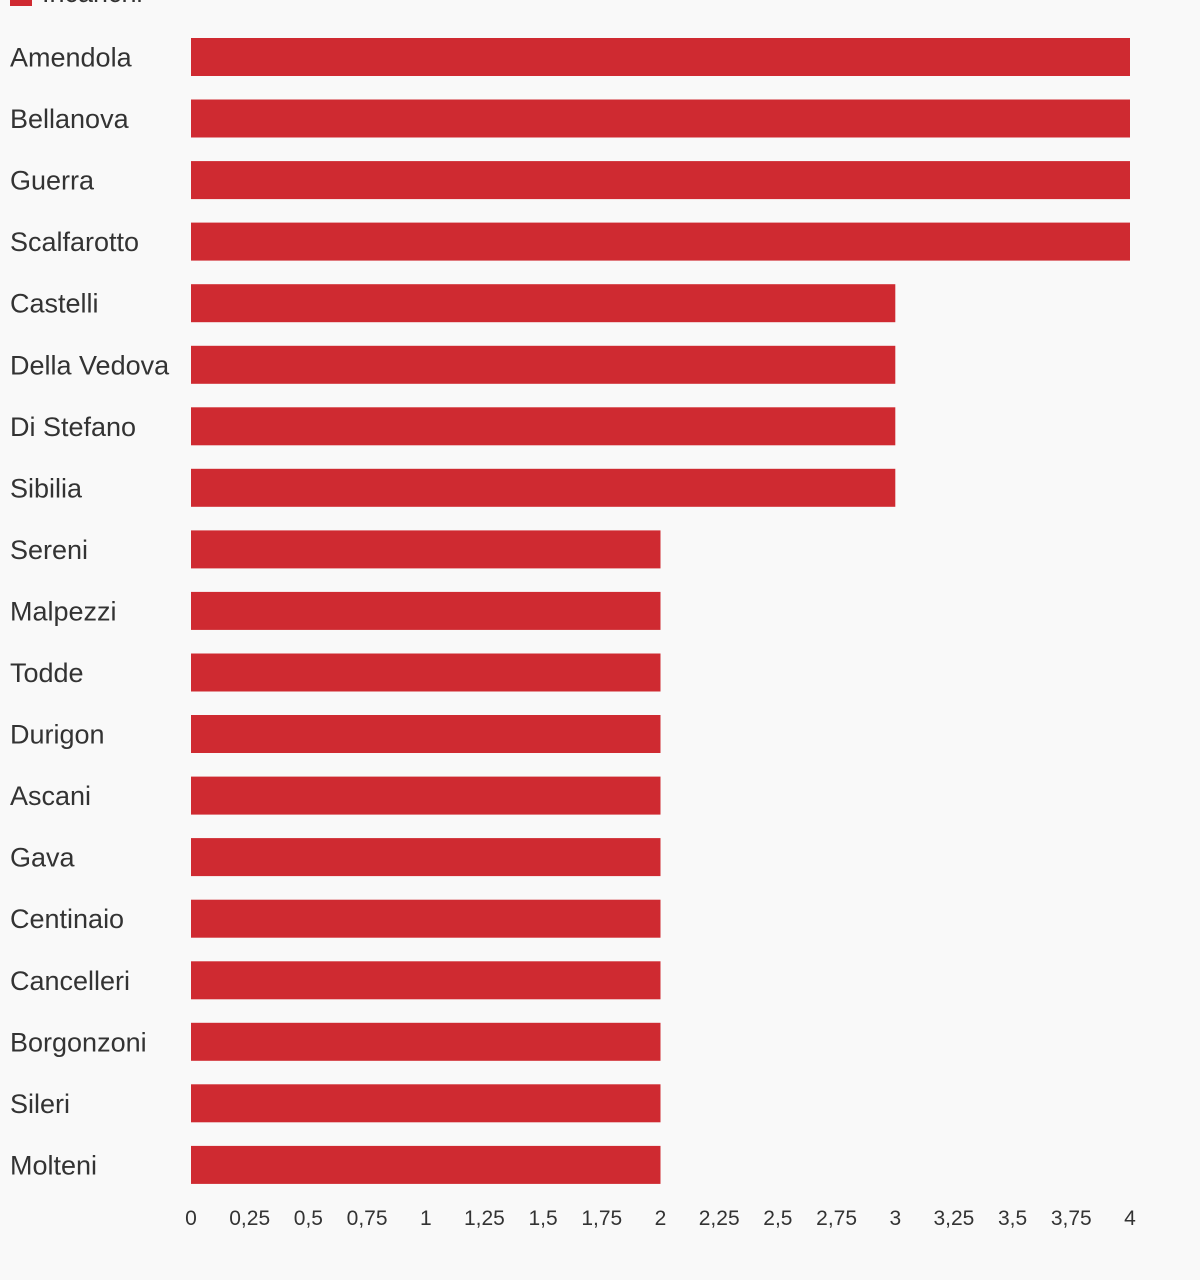 The width and height of the screenshot is (1200, 1280). What do you see at coordinates (70, 119) in the screenshot?
I see `category-label: Bellanova` at bounding box center [70, 119].